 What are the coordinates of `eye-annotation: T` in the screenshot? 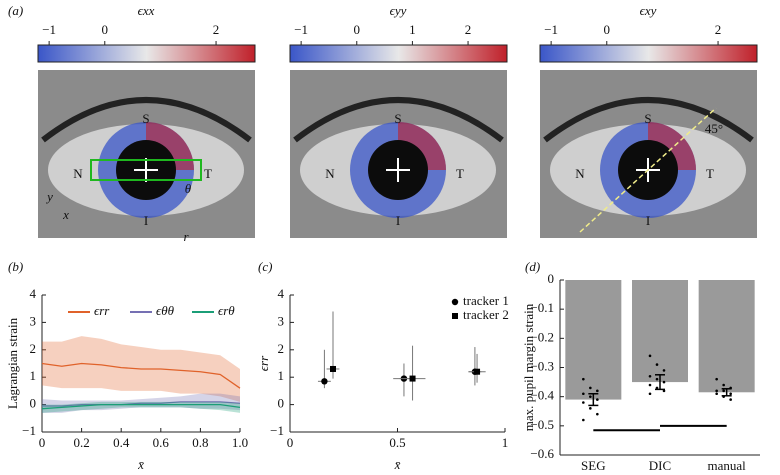 It's located at (710, 173).